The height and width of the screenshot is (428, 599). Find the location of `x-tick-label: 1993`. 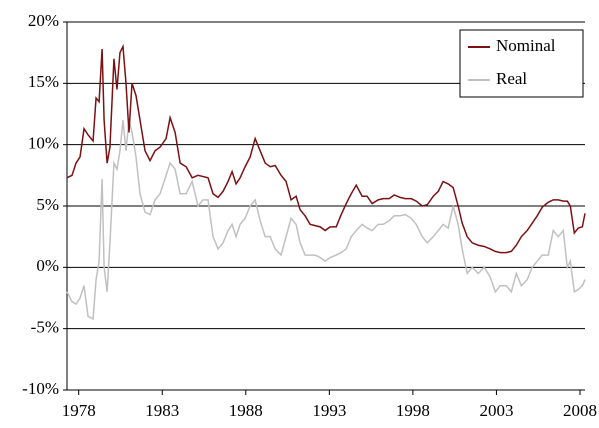

x-tick-label: 1993 is located at coordinates (329, 410).